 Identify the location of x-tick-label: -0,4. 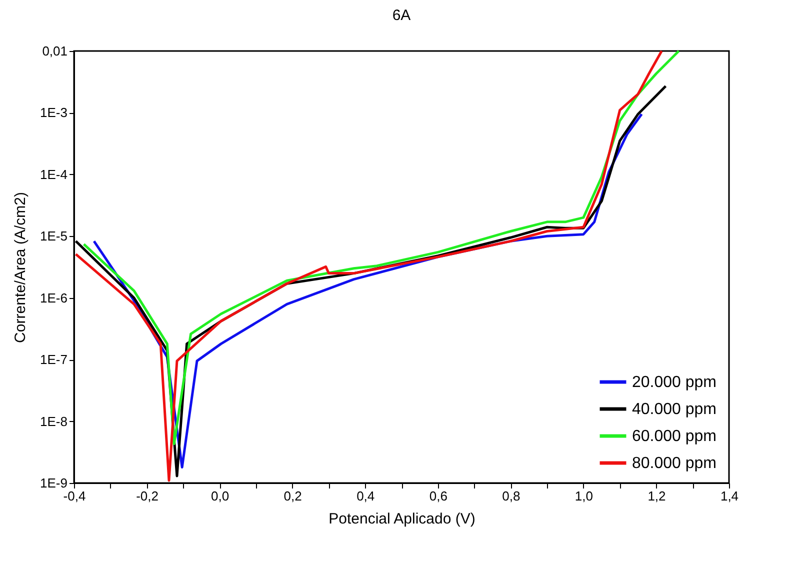
(74, 496).